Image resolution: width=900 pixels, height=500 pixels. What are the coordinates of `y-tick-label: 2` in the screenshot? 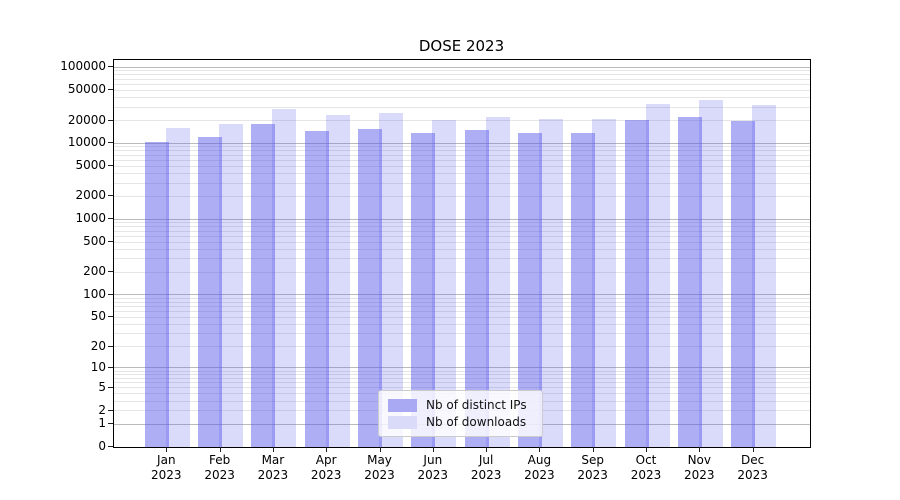 It's located at (102, 409).